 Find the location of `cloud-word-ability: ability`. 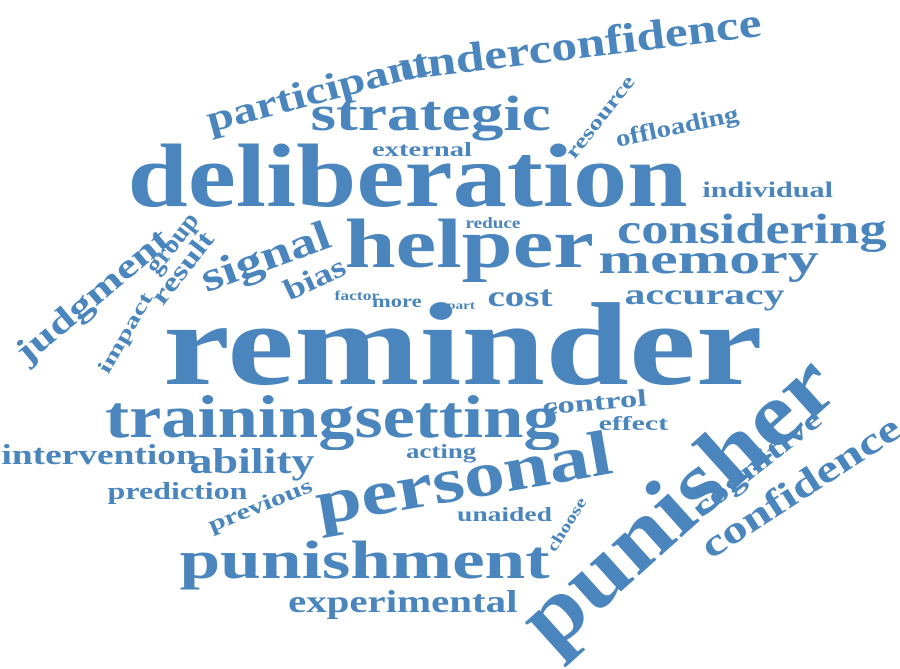

cloud-word-ability: ability is located at coordinates (252, 461).